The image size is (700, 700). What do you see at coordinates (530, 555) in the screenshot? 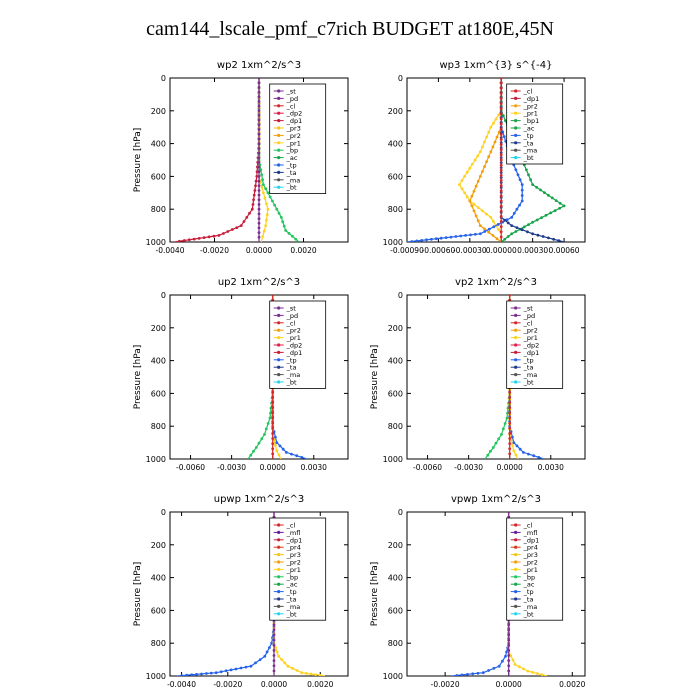
I see `legend-entry: _pr3` at bounding box center [530, 555].